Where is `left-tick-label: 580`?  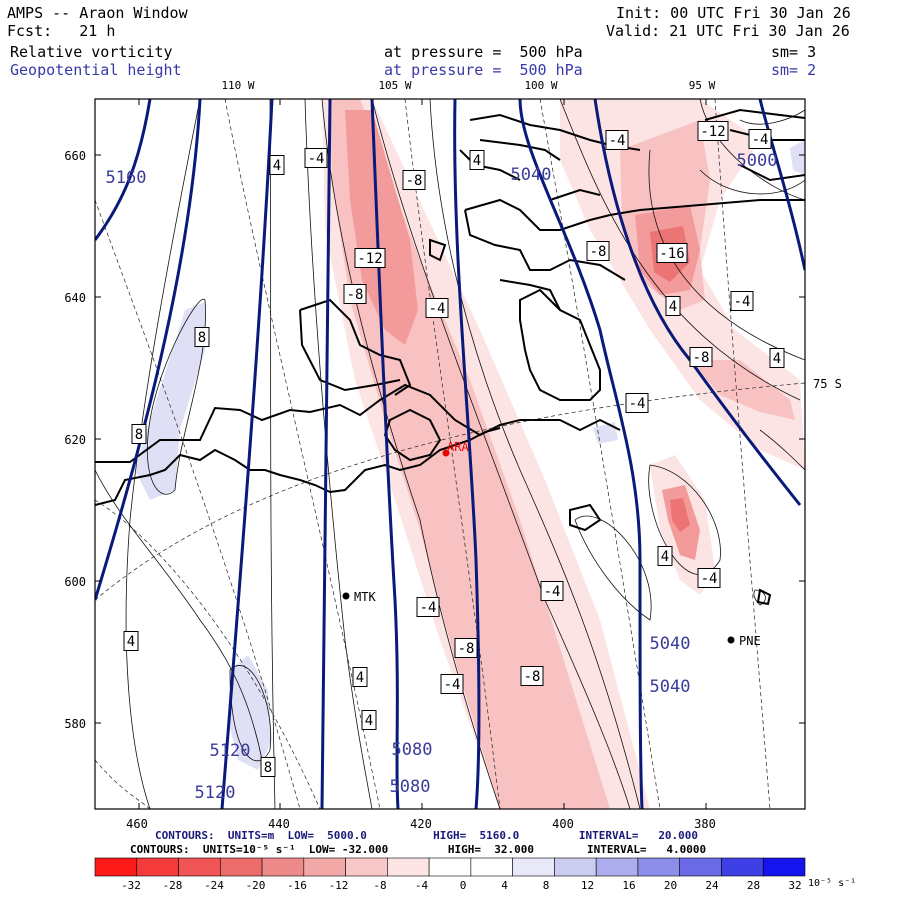
left-tick-label: 580 is located at coordinates (75, 724).